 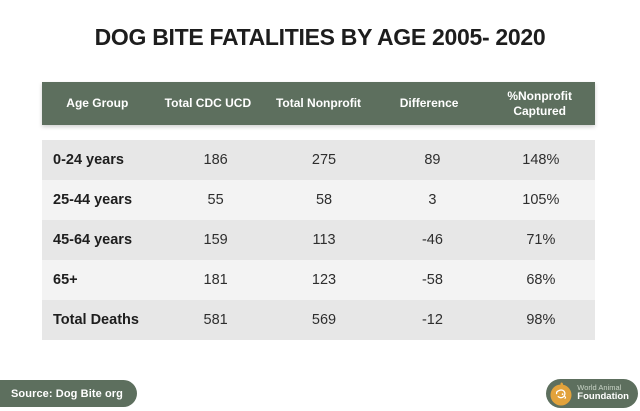 I want to click on brand-badge: World Animal Foundation, so click(x=592, y=393).